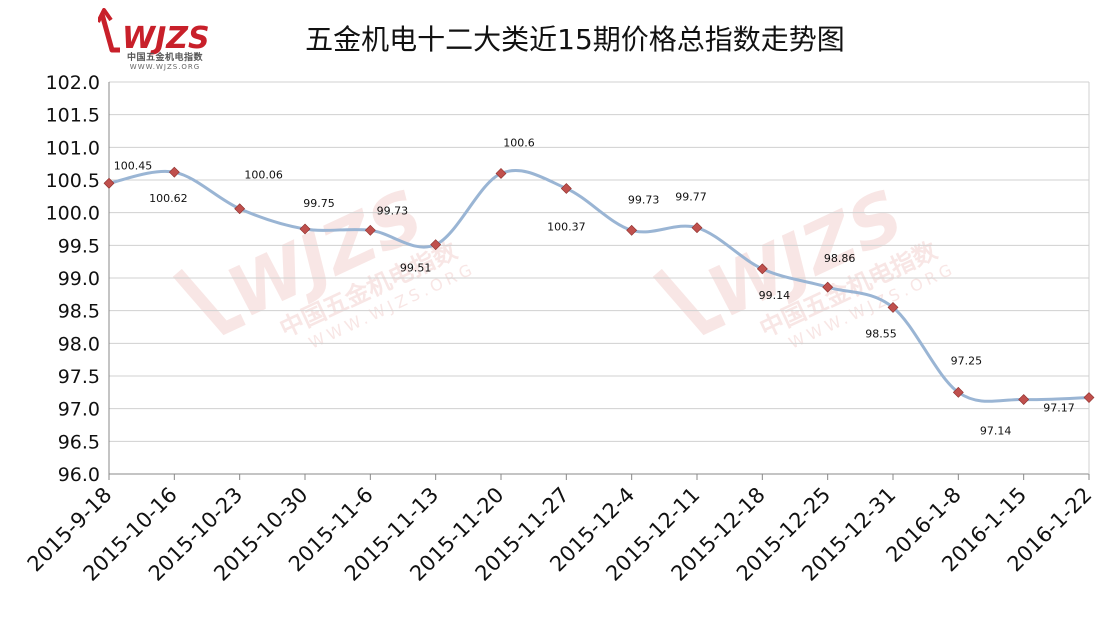  What do you see at coordinates (519, 142) in the screenshot?
I see `data-label: 100.6` at bounding box center [519, 142].